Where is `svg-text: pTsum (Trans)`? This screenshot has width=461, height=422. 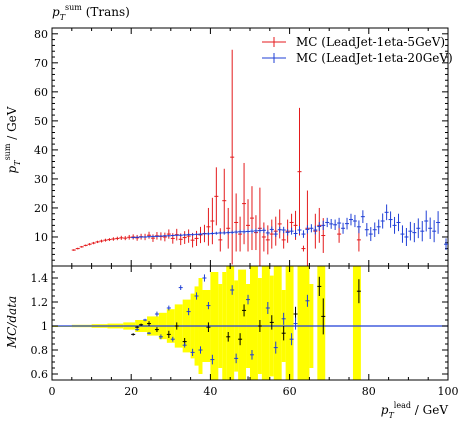
svg-text: pTsum (Trans) is located at coordinates (91, 12).